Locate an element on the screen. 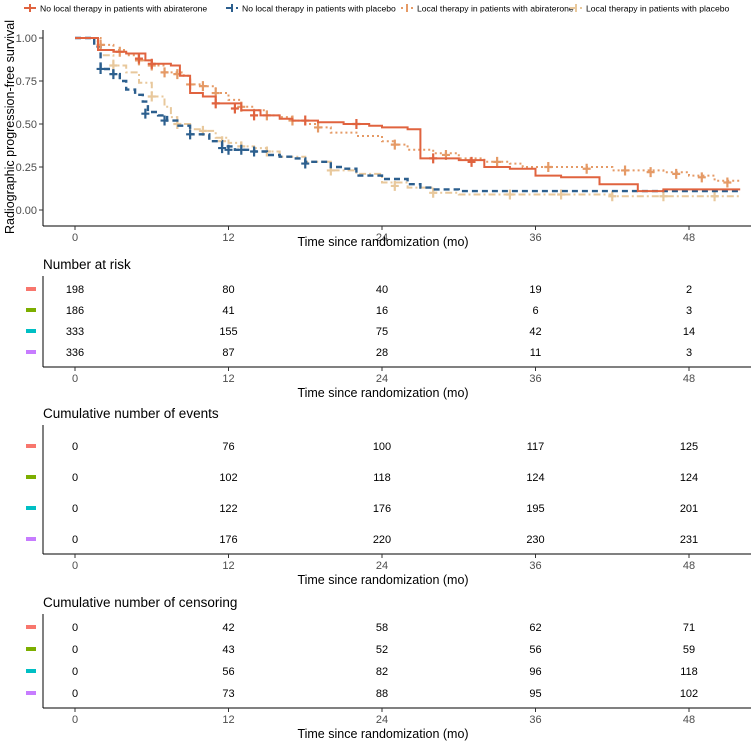 The width and height of the screenshot is (751, 741). risk-table-cell: 58 is located at coordinates (382, 628).